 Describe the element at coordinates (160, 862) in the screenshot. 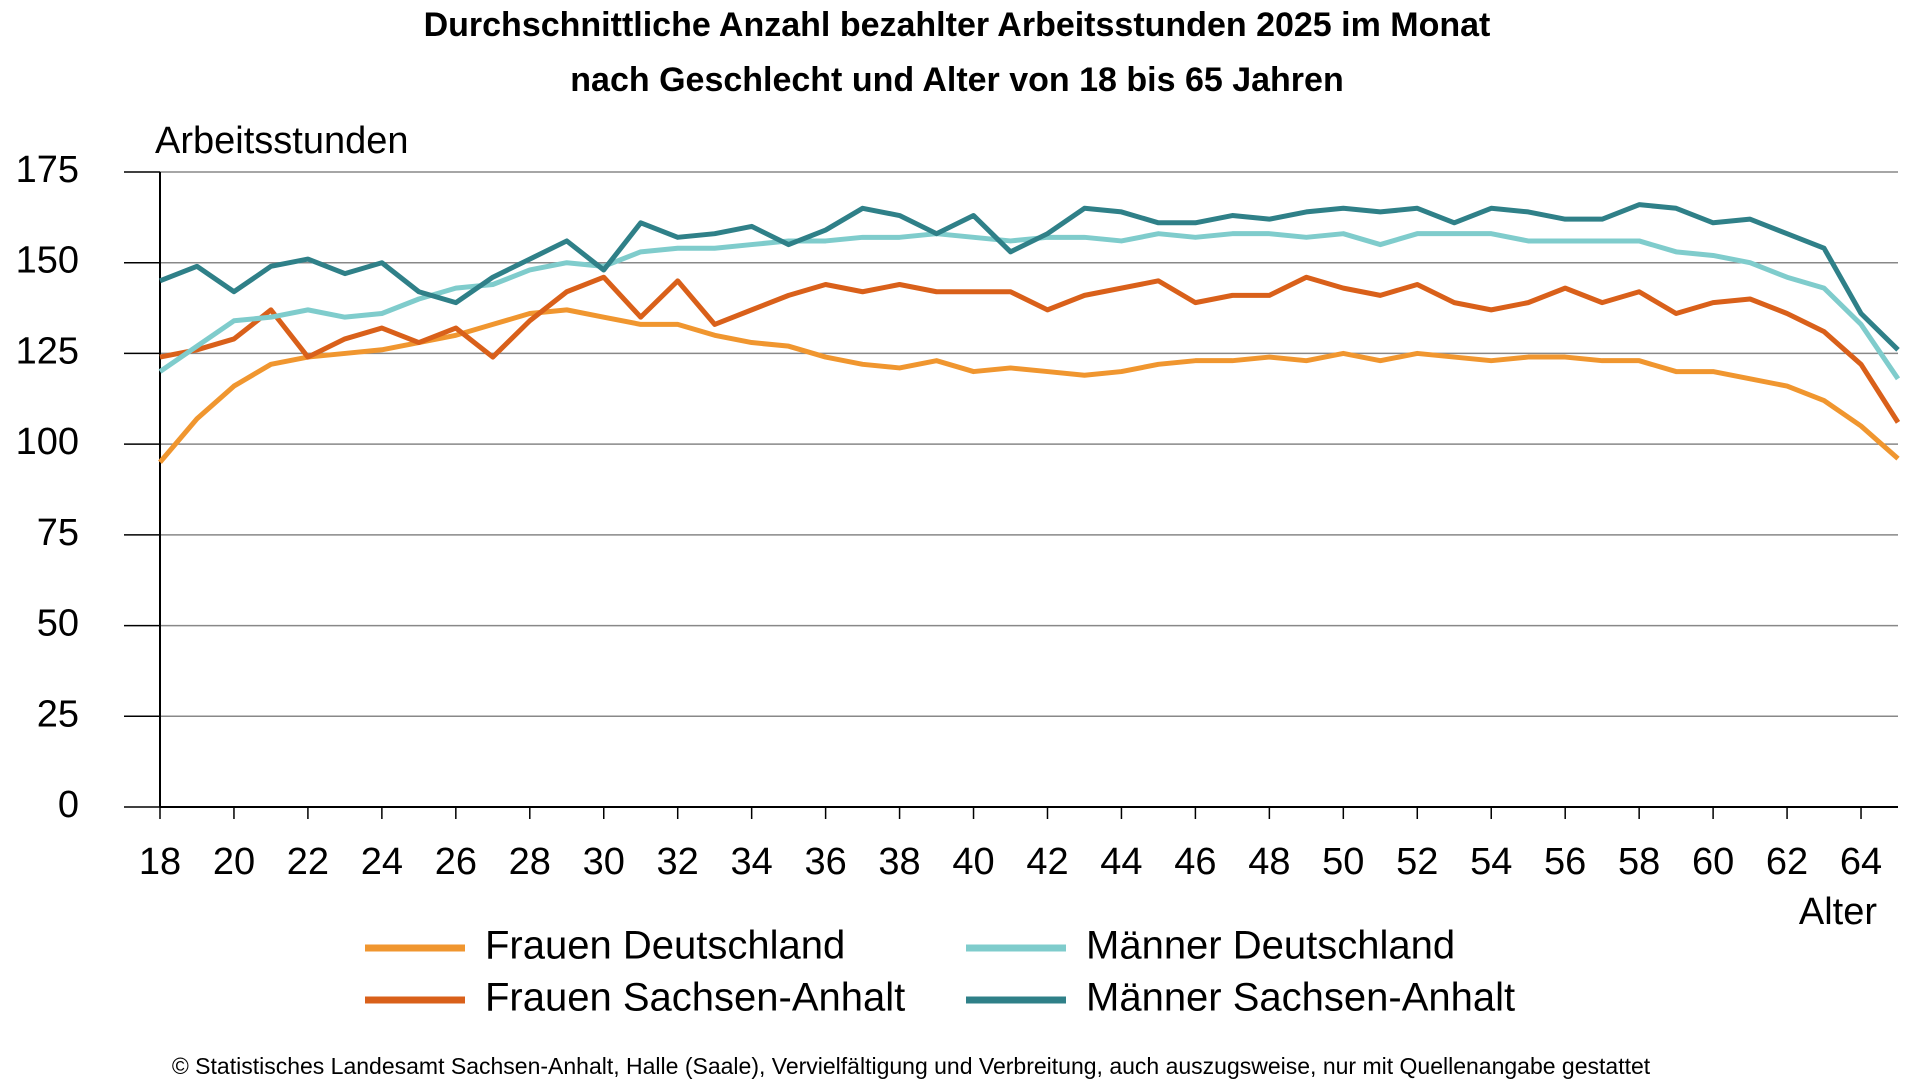

I see `x-tick-label: 18` at that location.